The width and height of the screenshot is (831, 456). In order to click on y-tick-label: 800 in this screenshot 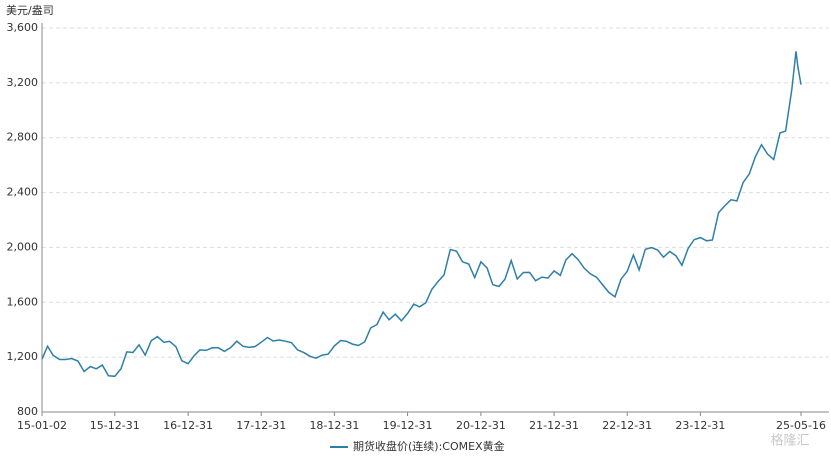, I will do `click(27, 411)`.